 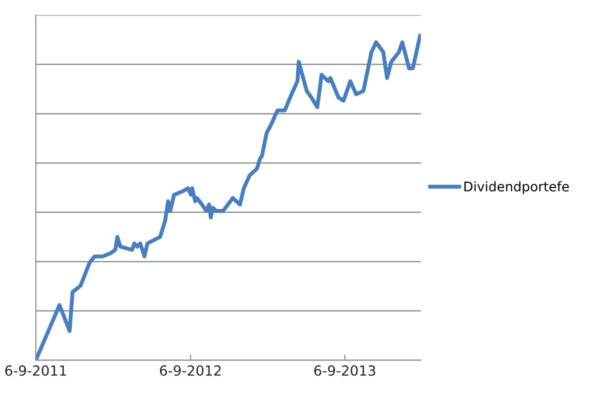 I want to click on x-tick-label: 6-9-2013, so click(x=345, y=370).